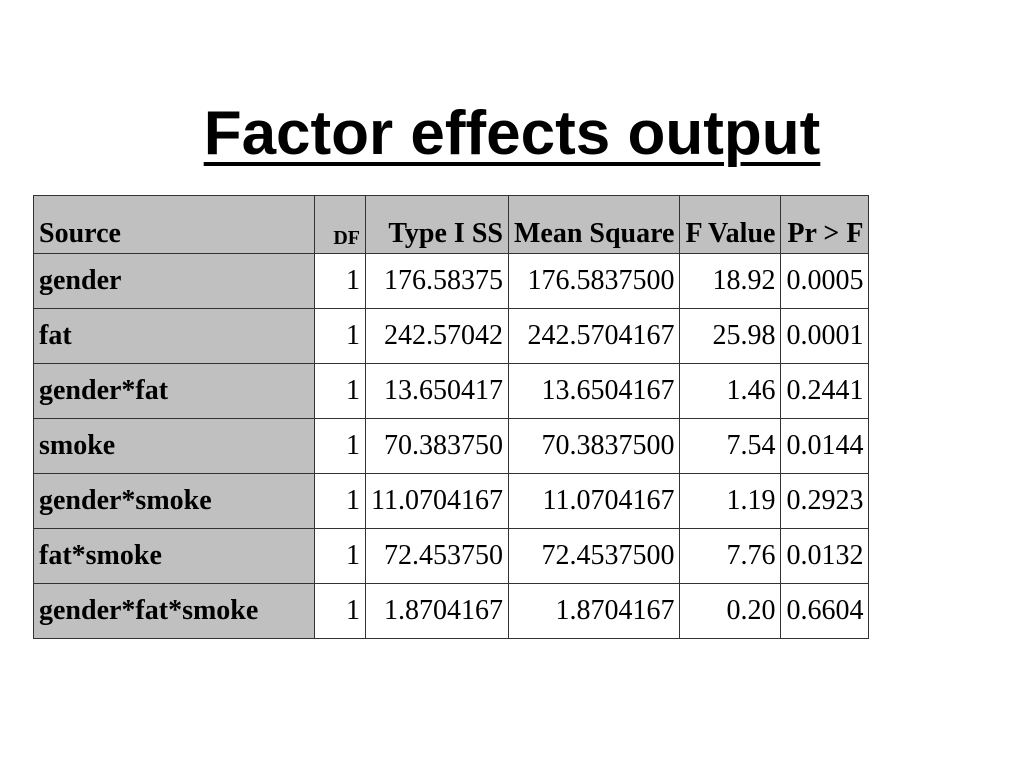 Image resolution: width=1024 pixels, height=768 pixels. I want to click on cell-source: fat, so click(174, 336).